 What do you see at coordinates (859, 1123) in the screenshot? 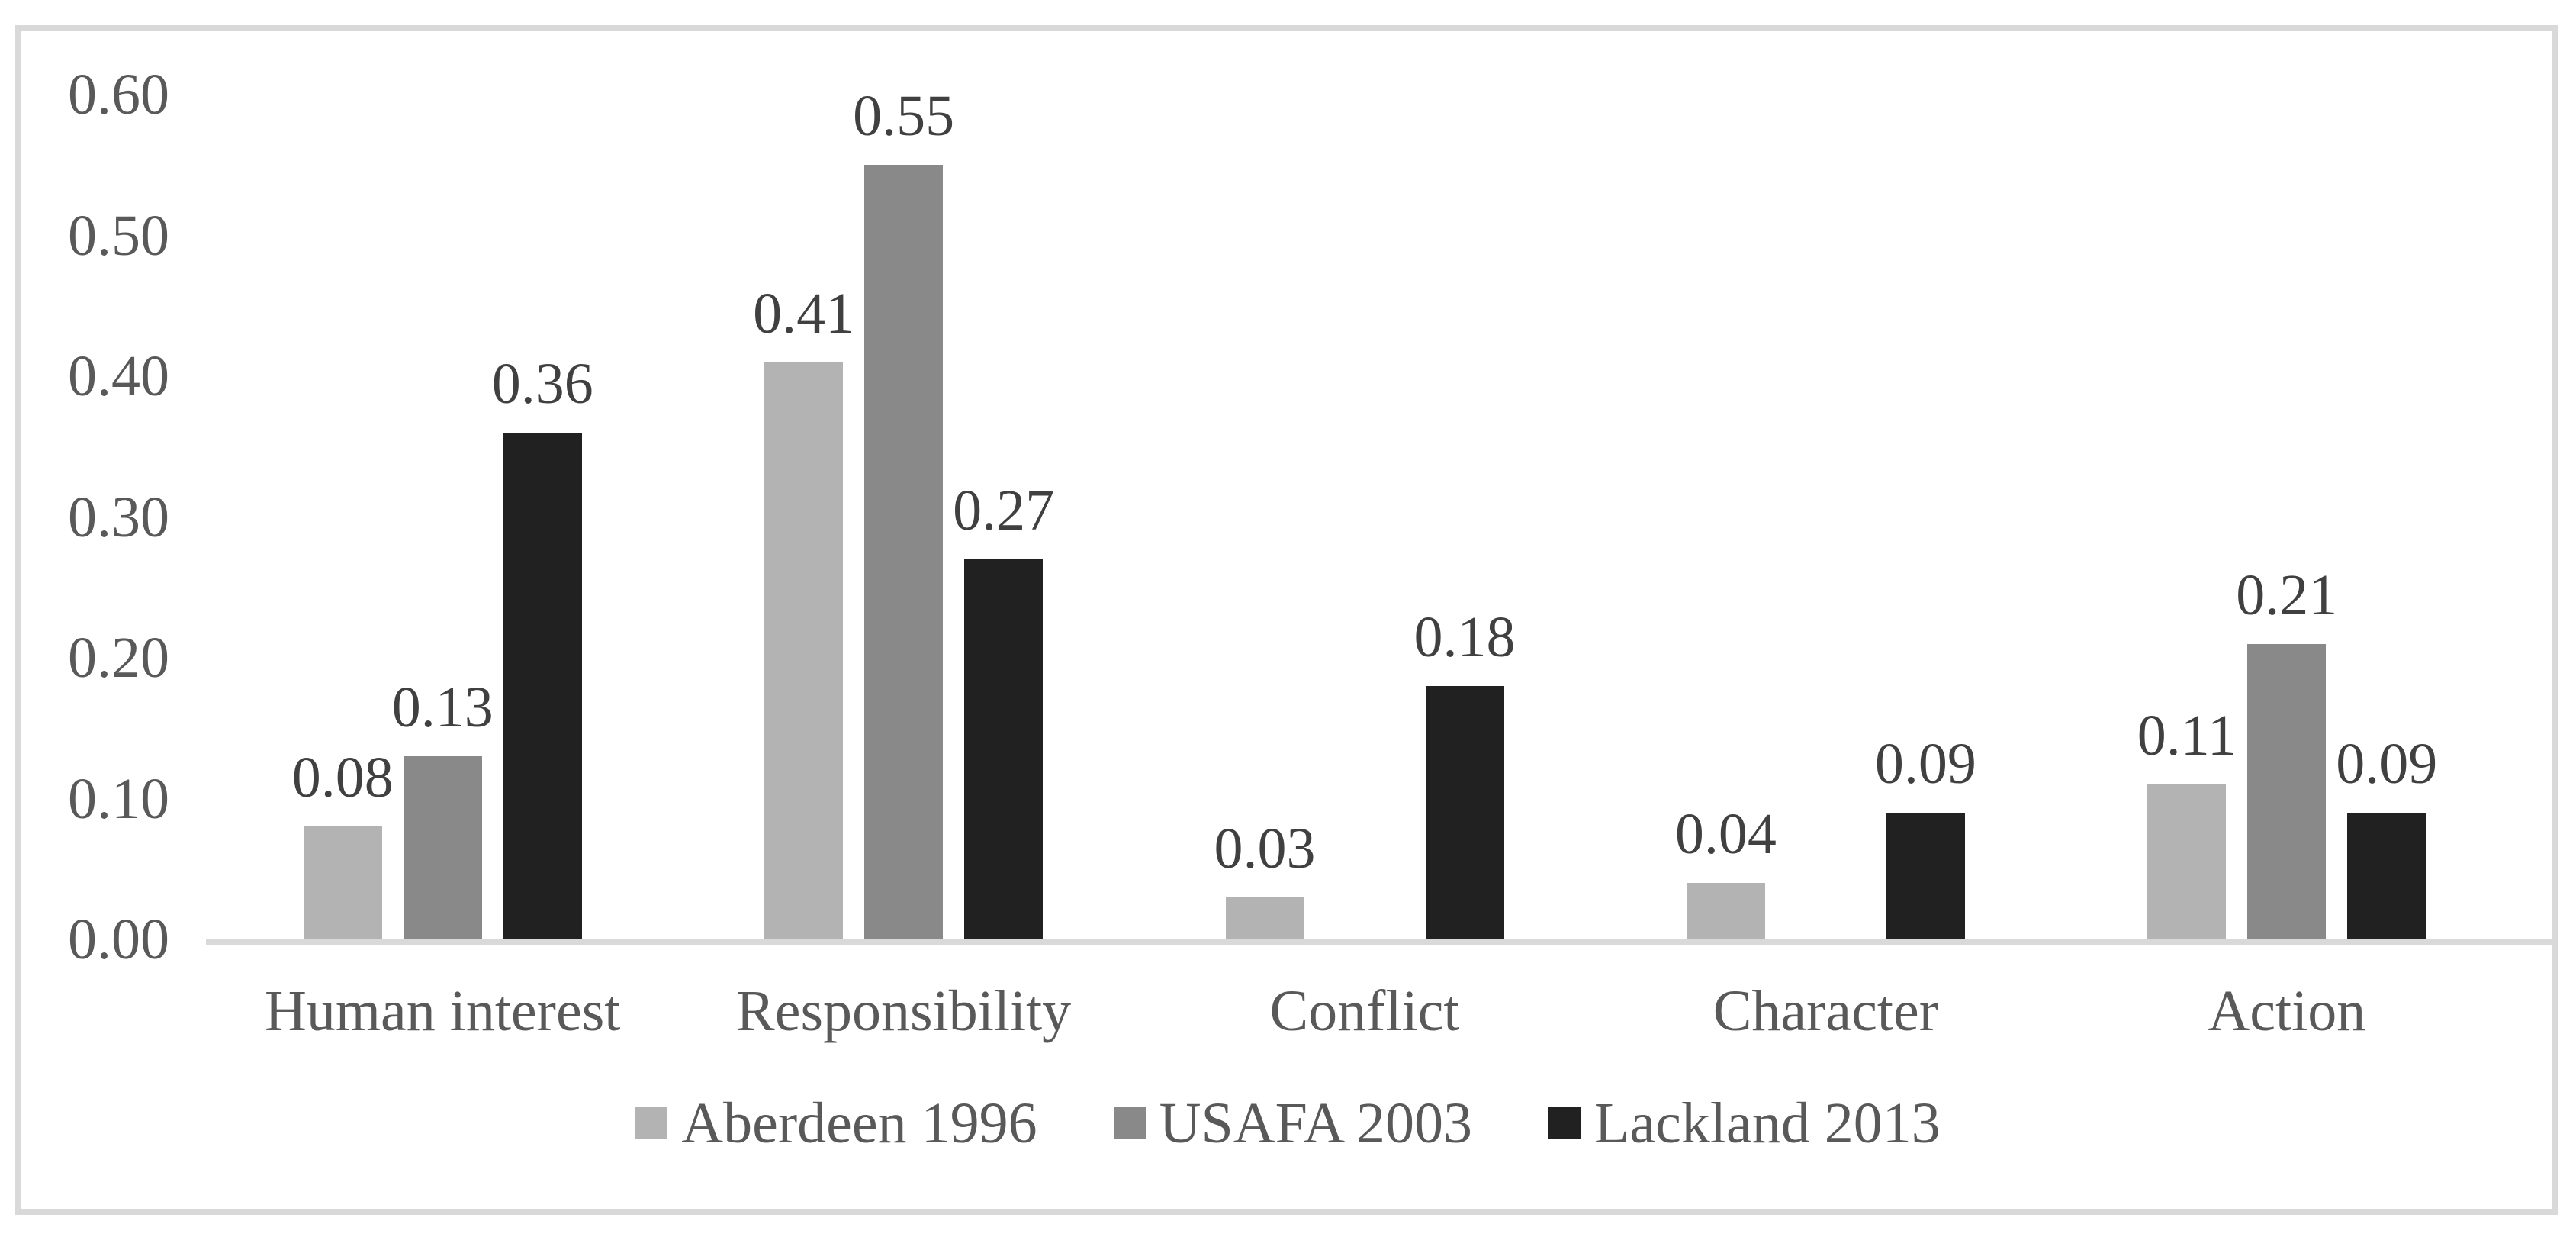
I see `legend-label: Aberdeen 1996` at bounding box center [859, 1123].